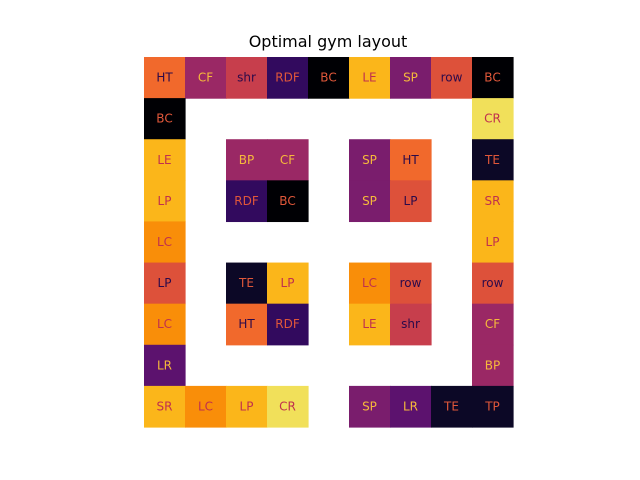 This screenshot has height=480, width=640. I want to click on cell-label-8-5: SP, so click(369, 406).